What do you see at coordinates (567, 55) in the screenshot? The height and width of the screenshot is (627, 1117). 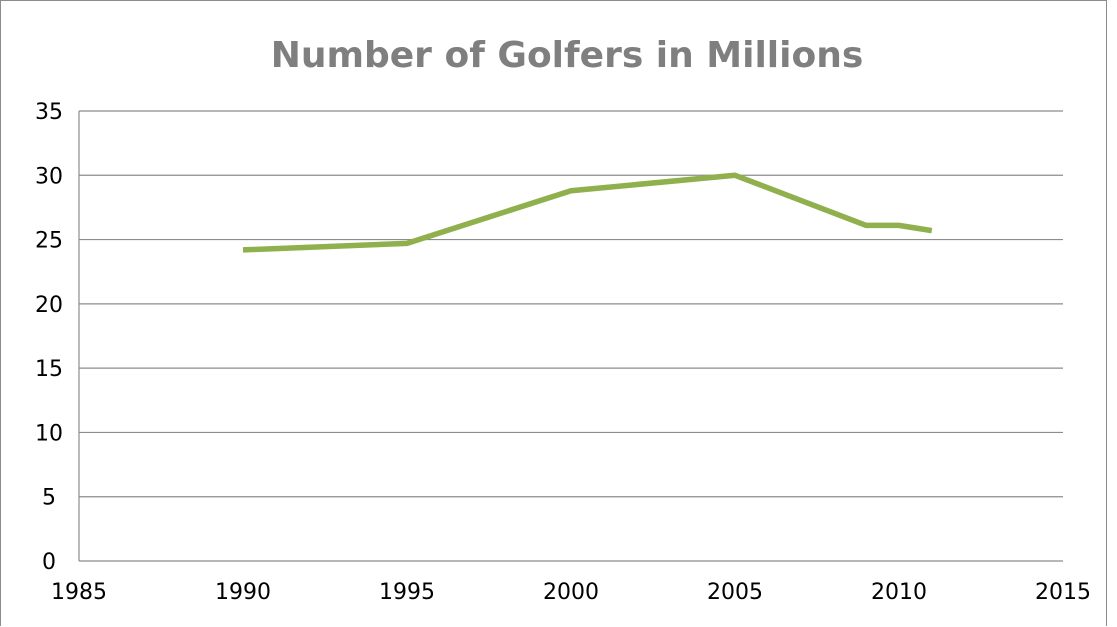 I see `chart-title: Number of Golfers in Millions` at bounding box center [567, 55].